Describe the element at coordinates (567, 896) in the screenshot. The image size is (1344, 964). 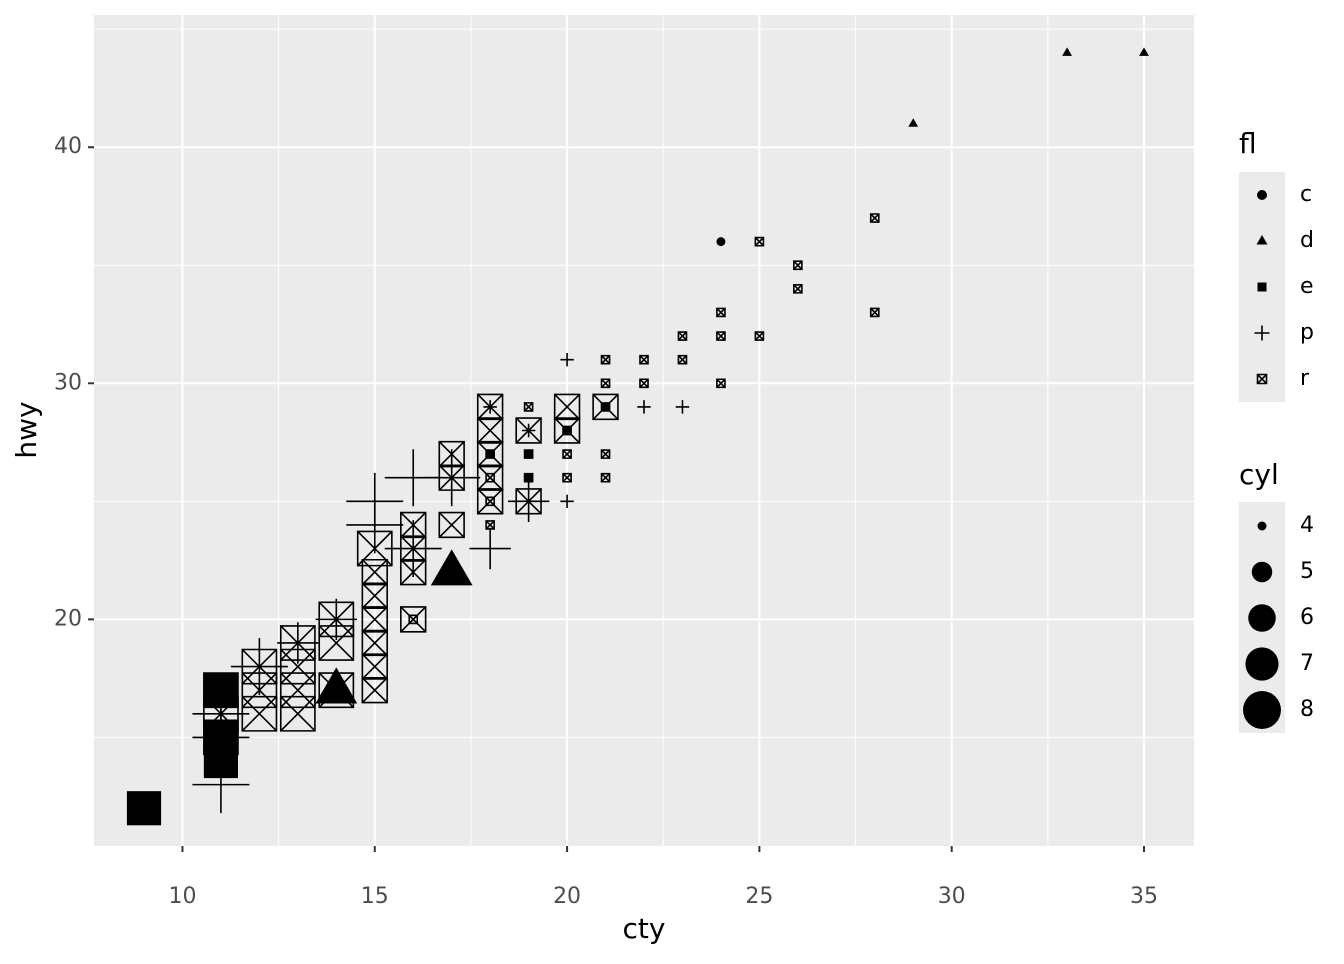
I see `x-tick-label: 20` at that location.